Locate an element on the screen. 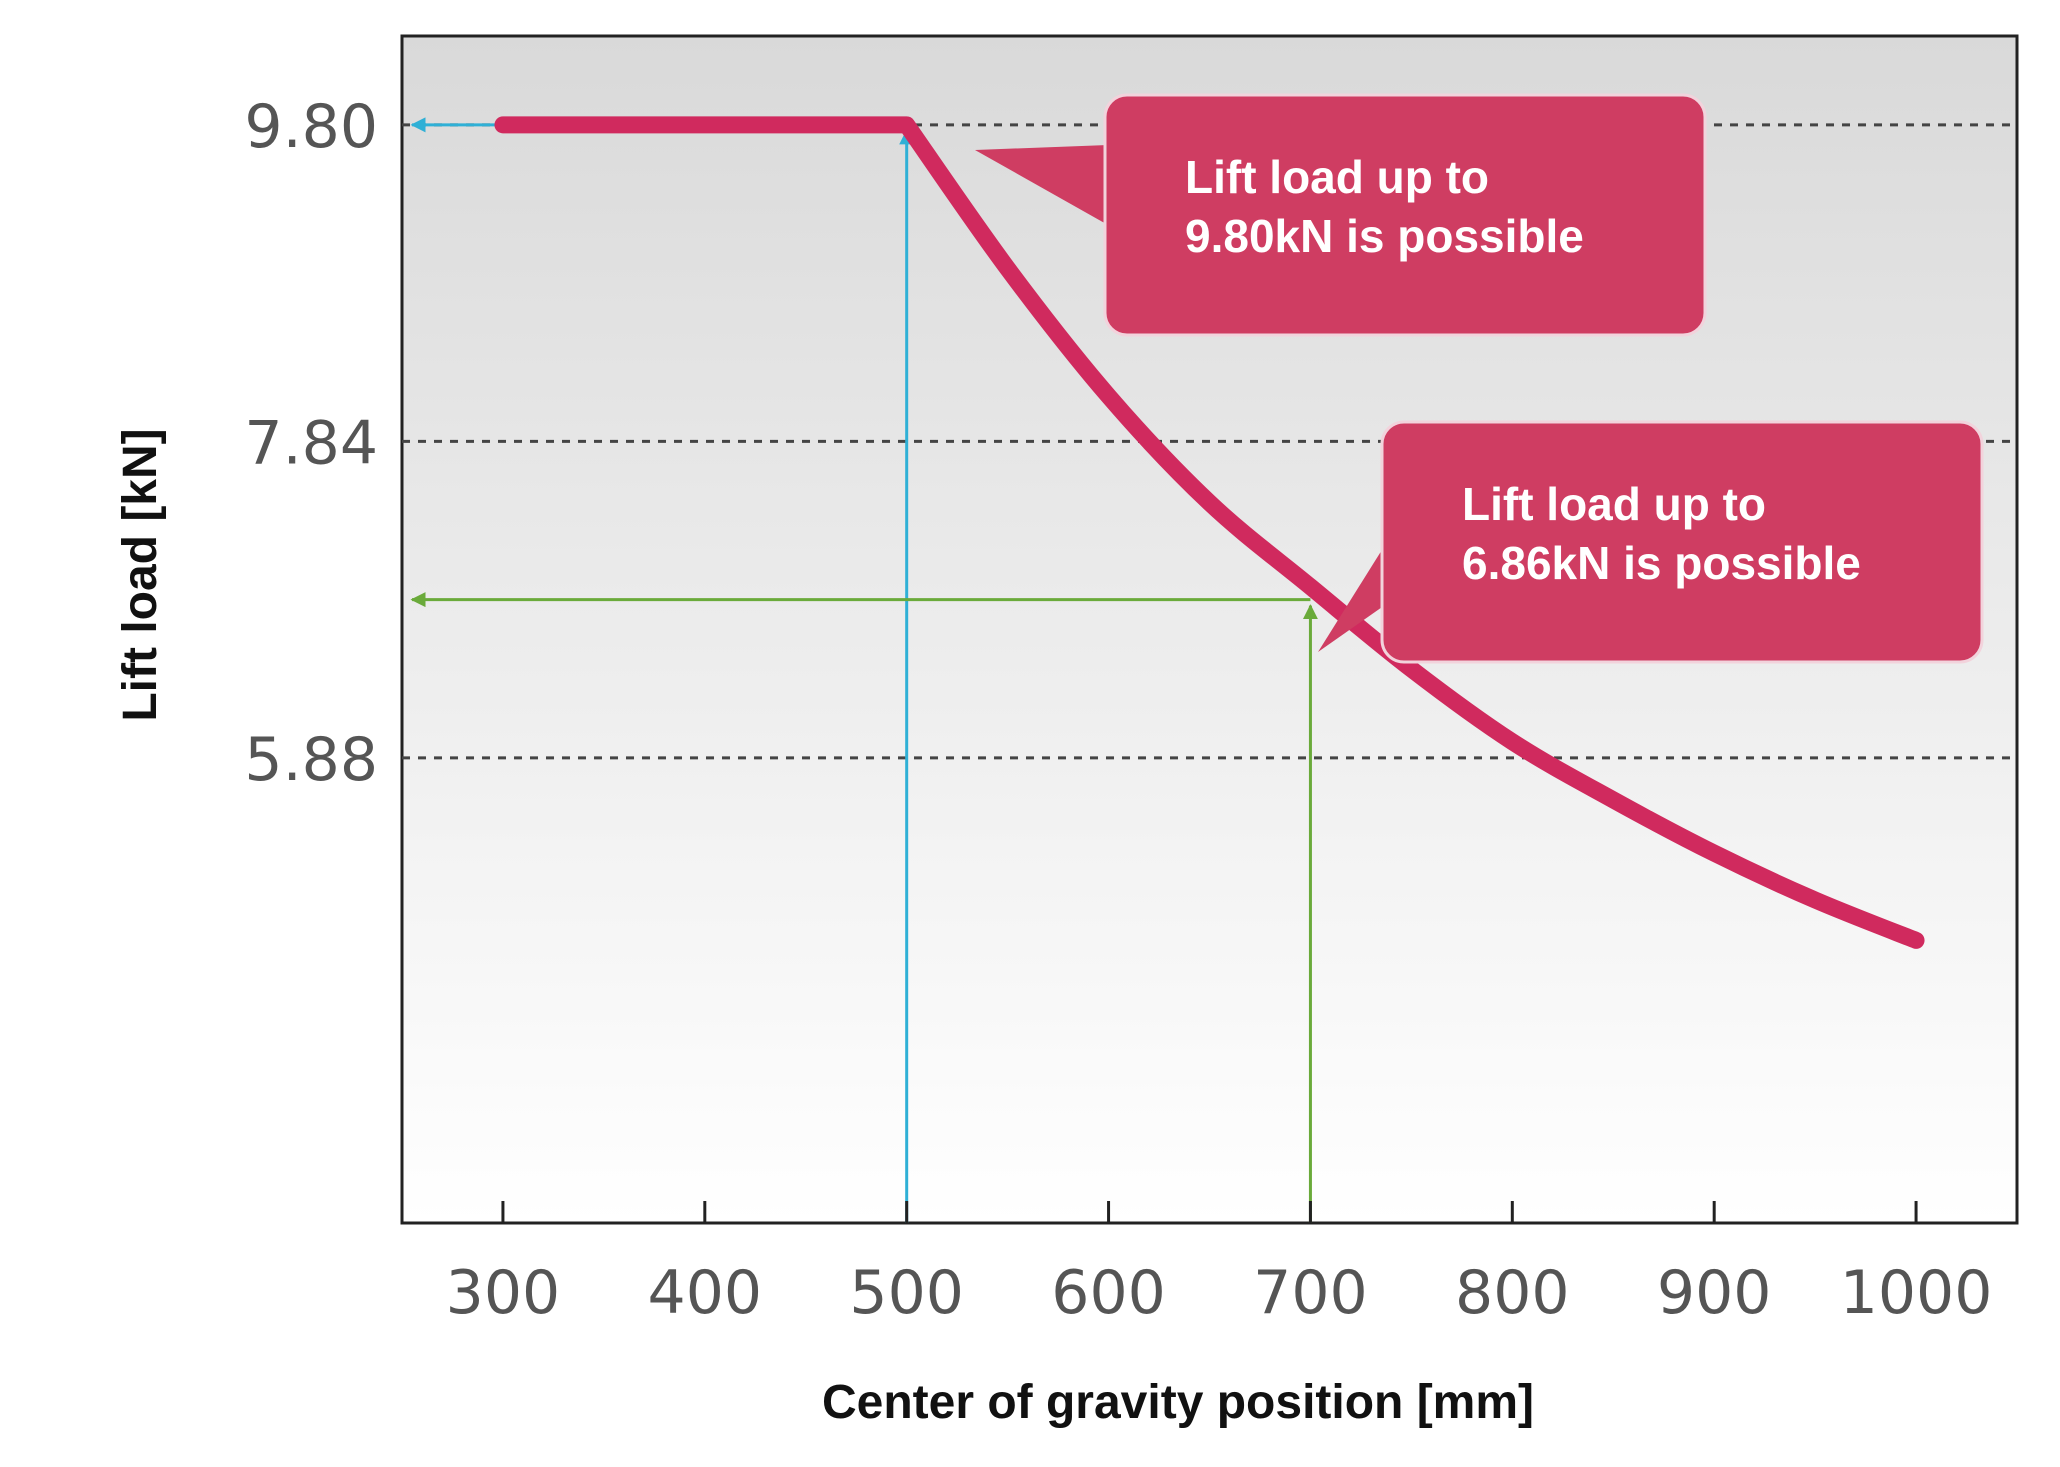  x-tick-label: 1000 is located at coordinates (1916, 1293).